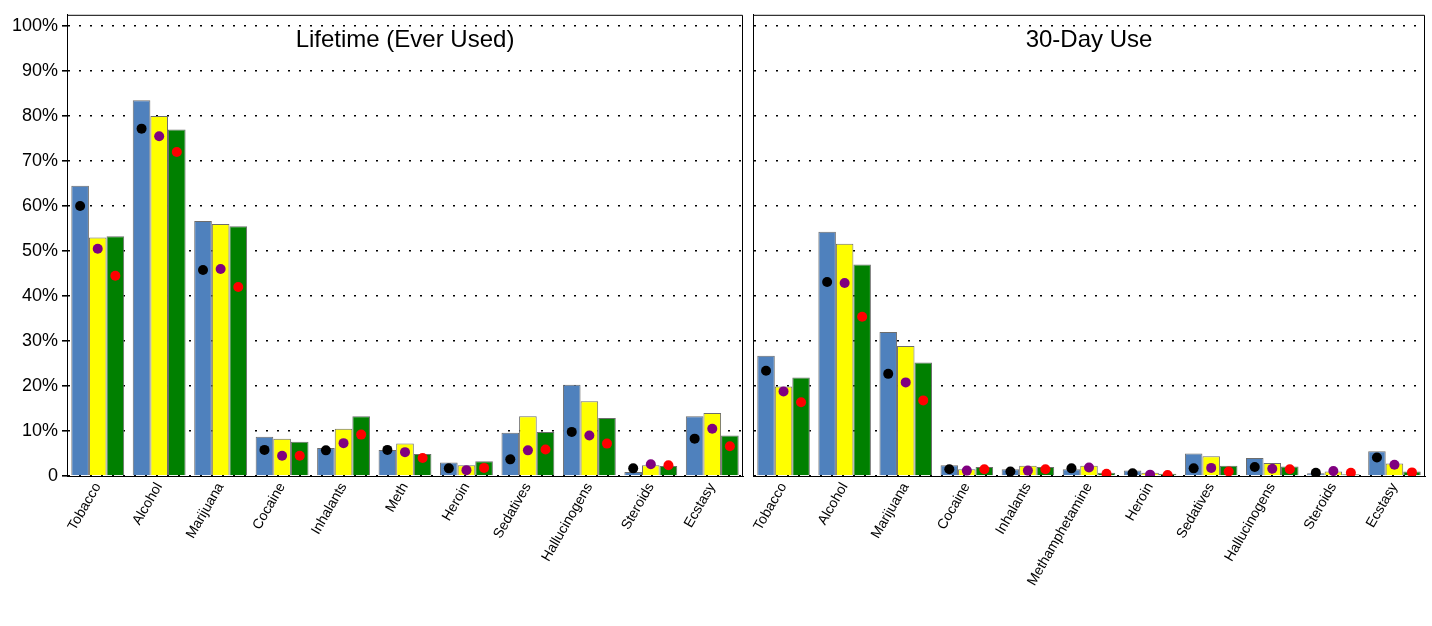  Describe the element at coordinates (39, 384) in the screenshot. I see `y-tick-label: 20%` at that location.